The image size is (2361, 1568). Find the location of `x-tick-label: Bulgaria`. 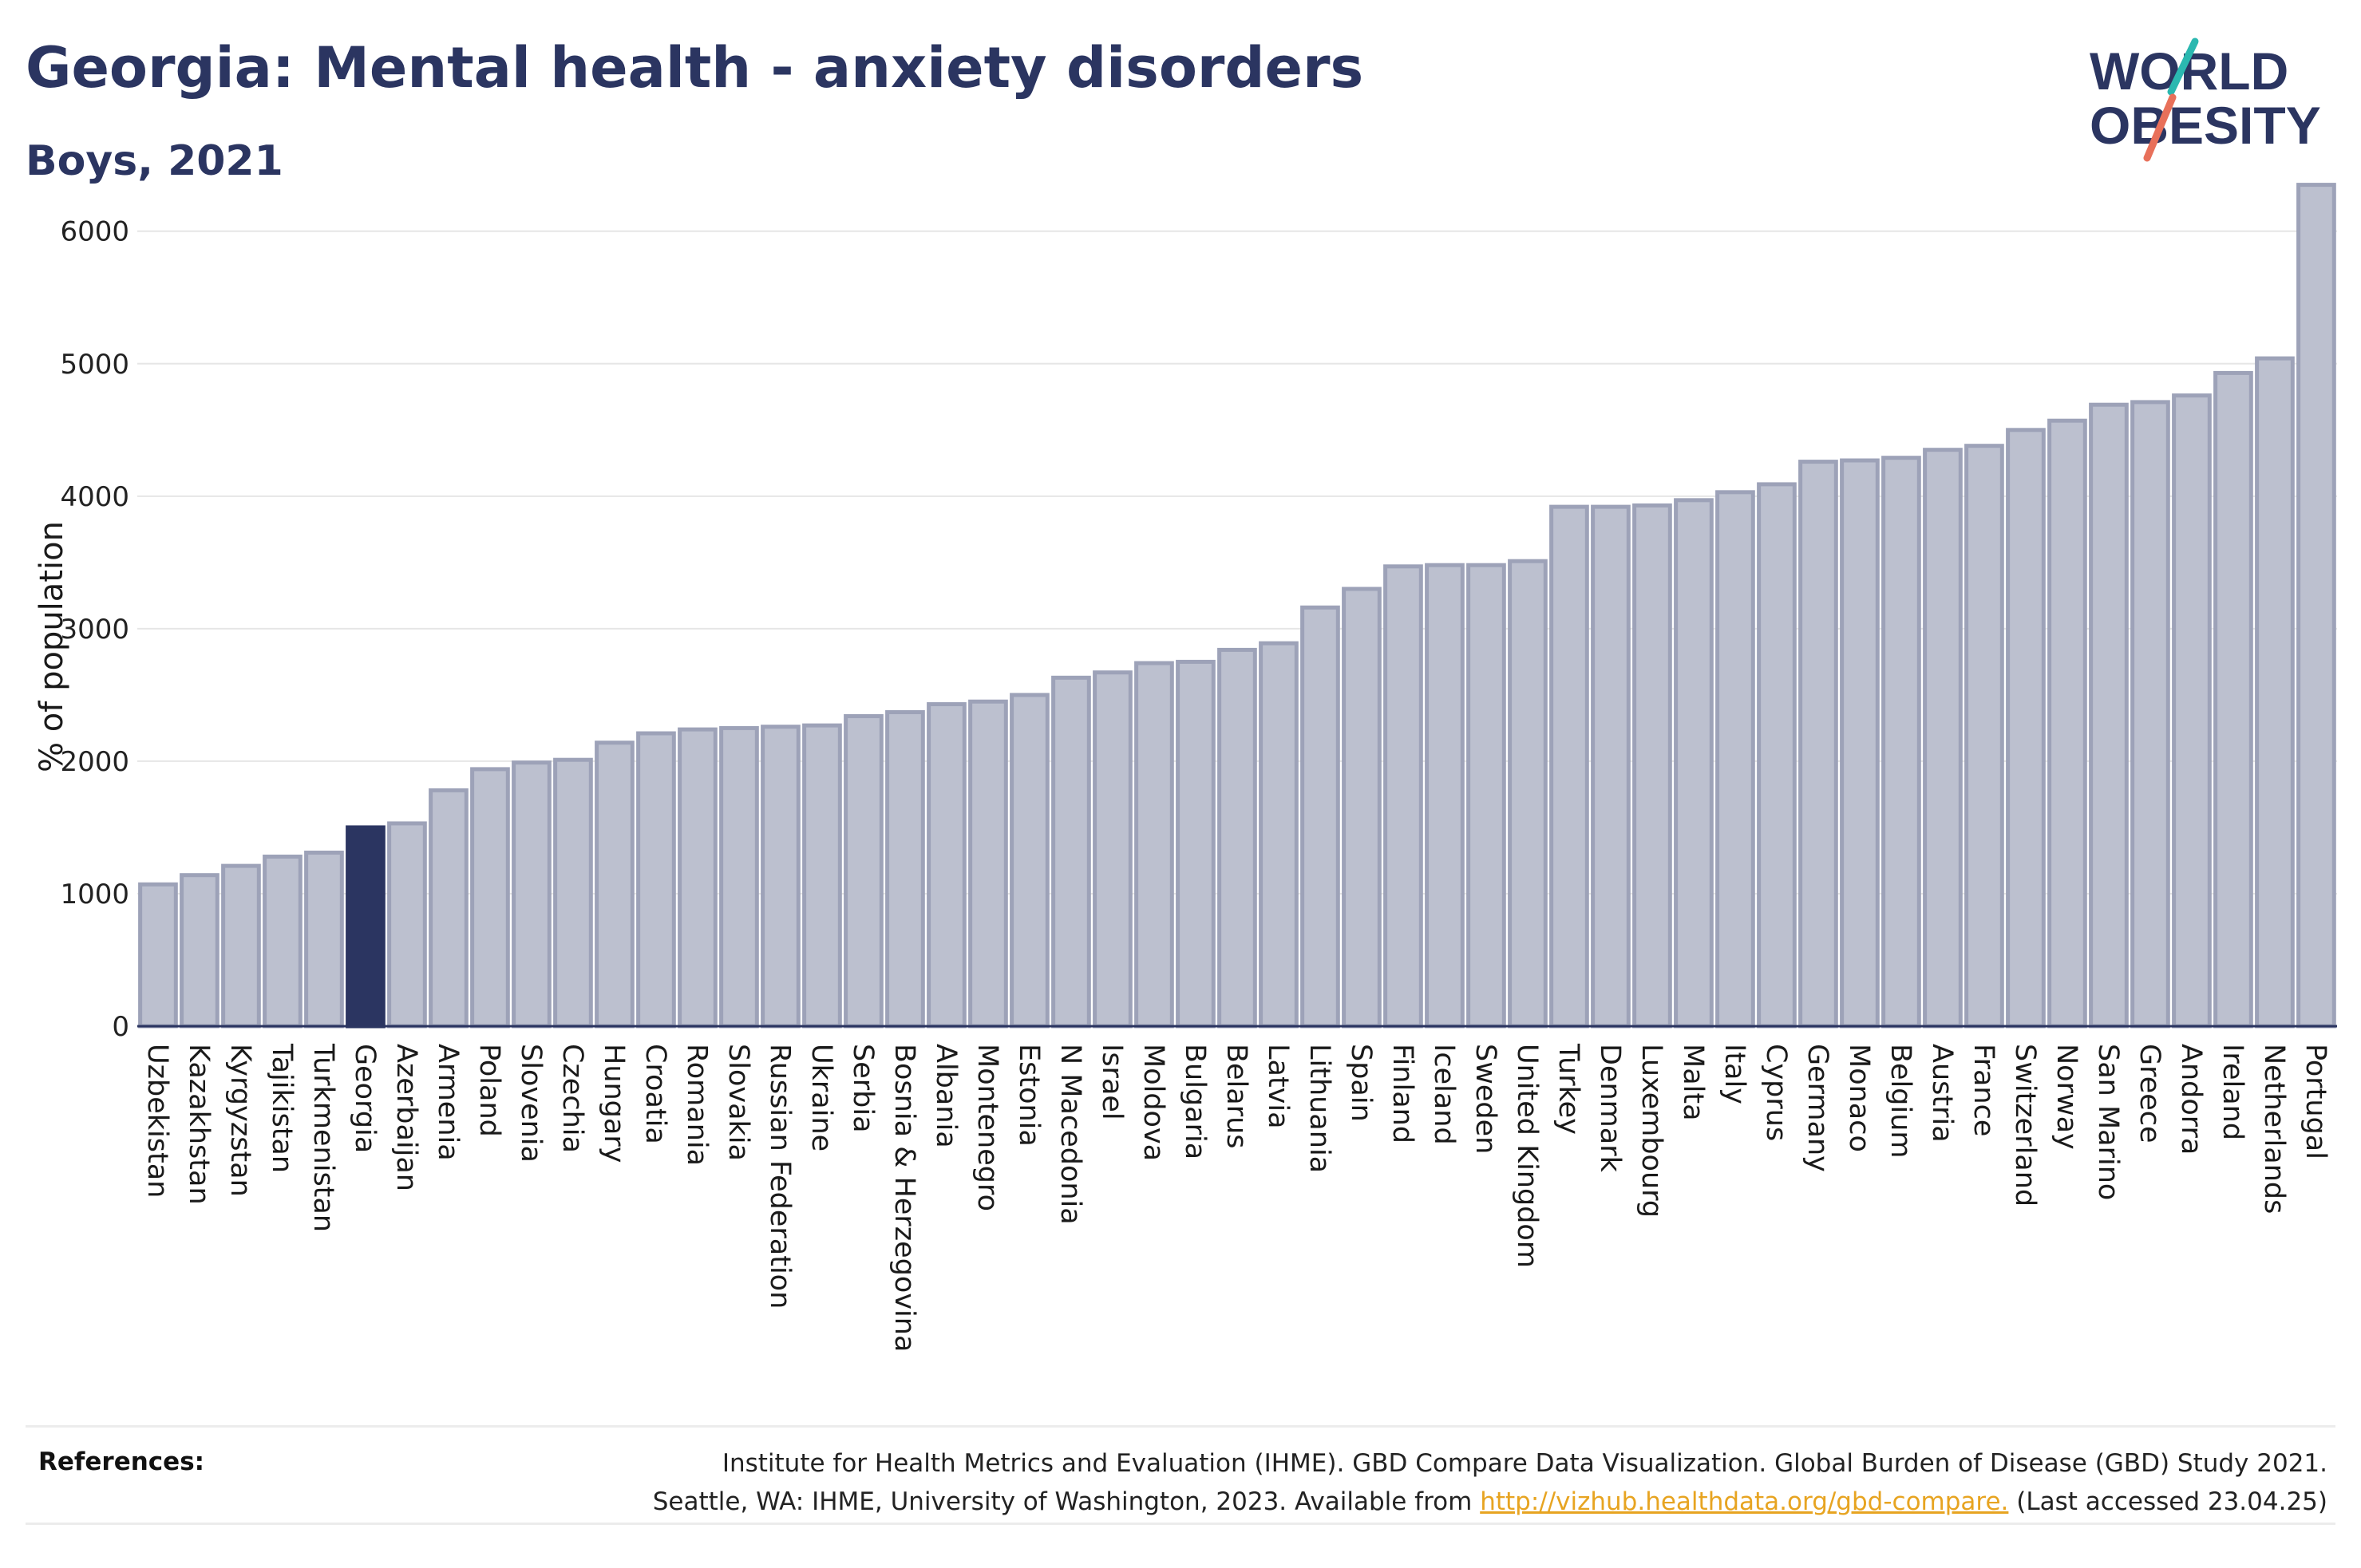

x-tick-label: Bulgaria is located at coordinates (1195, 1101).